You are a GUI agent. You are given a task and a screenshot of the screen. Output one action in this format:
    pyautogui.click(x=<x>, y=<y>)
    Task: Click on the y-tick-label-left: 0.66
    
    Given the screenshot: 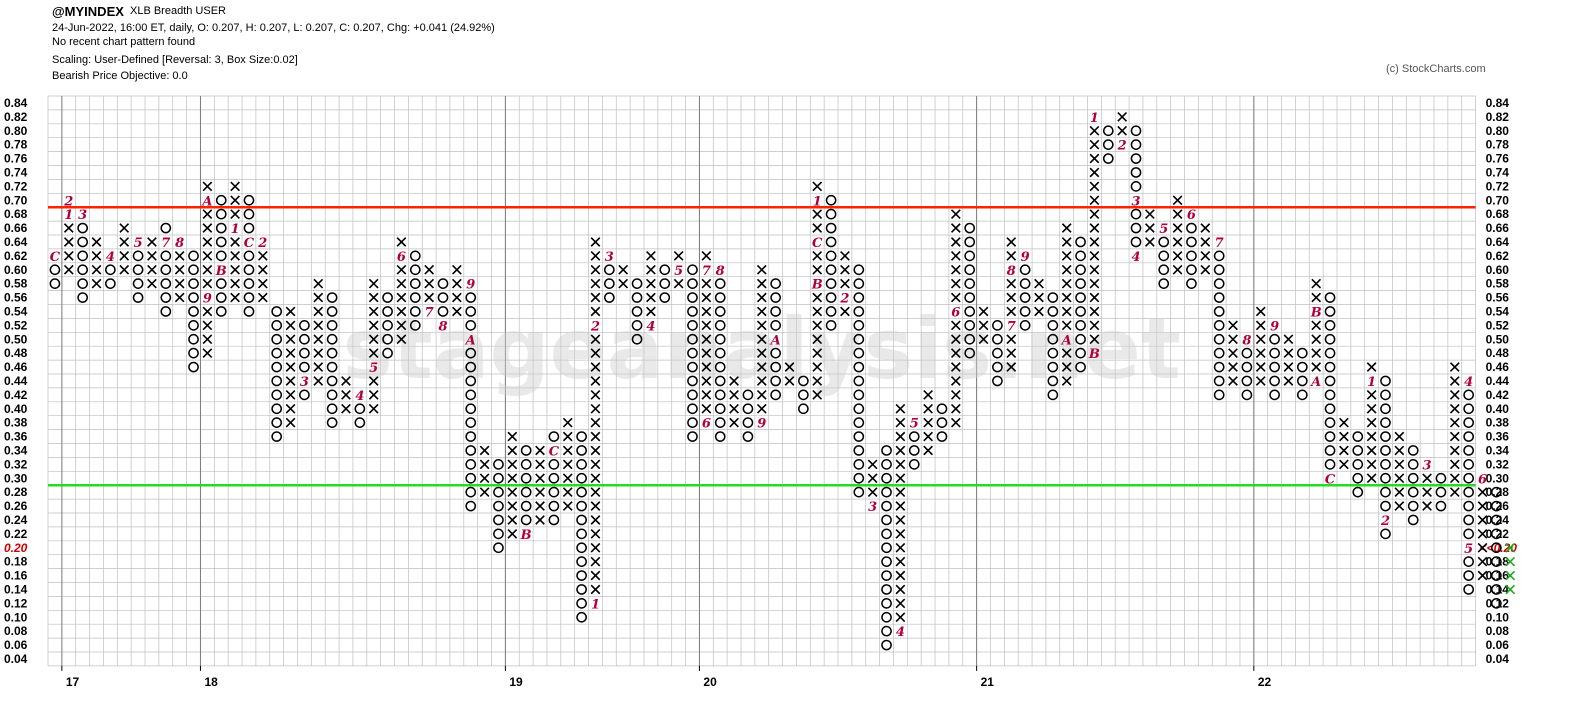 What is the action you would take?
    pyautogui.click(x=16, y=228)
    